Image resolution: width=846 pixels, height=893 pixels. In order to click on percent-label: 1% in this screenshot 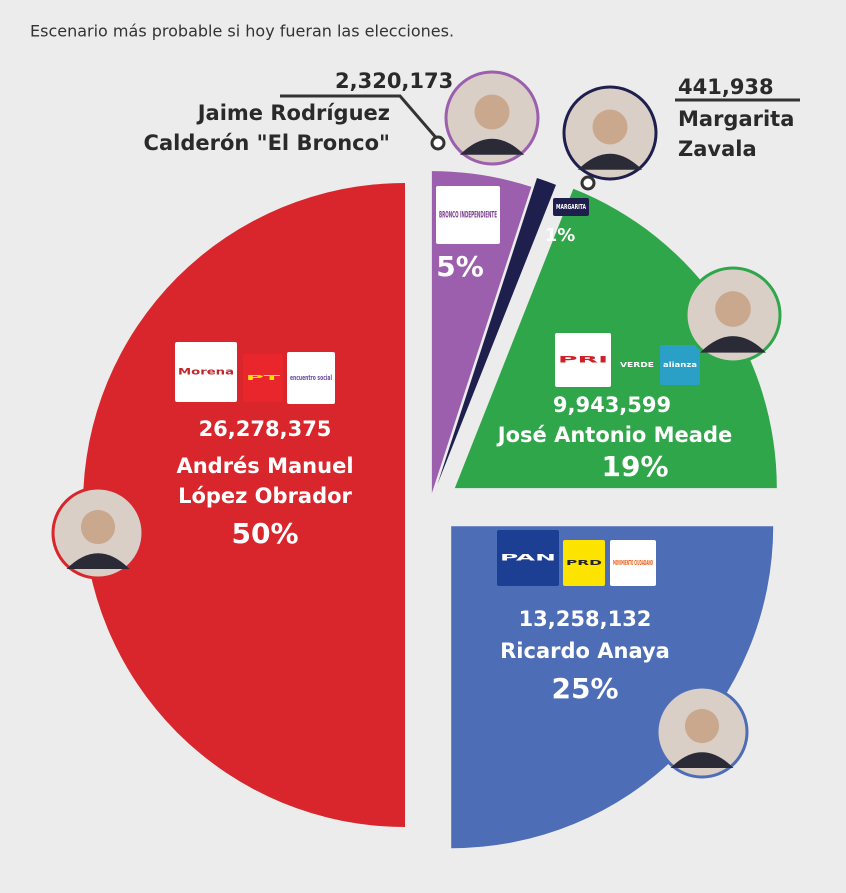, I will do `click(560, 235)`.